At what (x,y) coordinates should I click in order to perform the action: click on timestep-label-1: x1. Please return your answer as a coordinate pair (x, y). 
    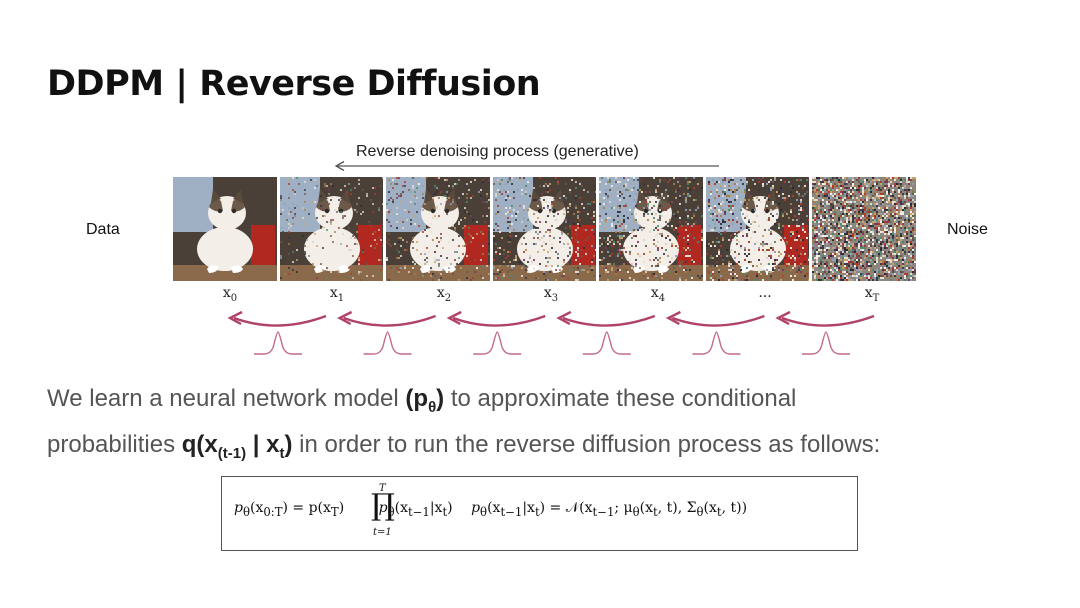
    Looking at the image, I should click on (337, 294).